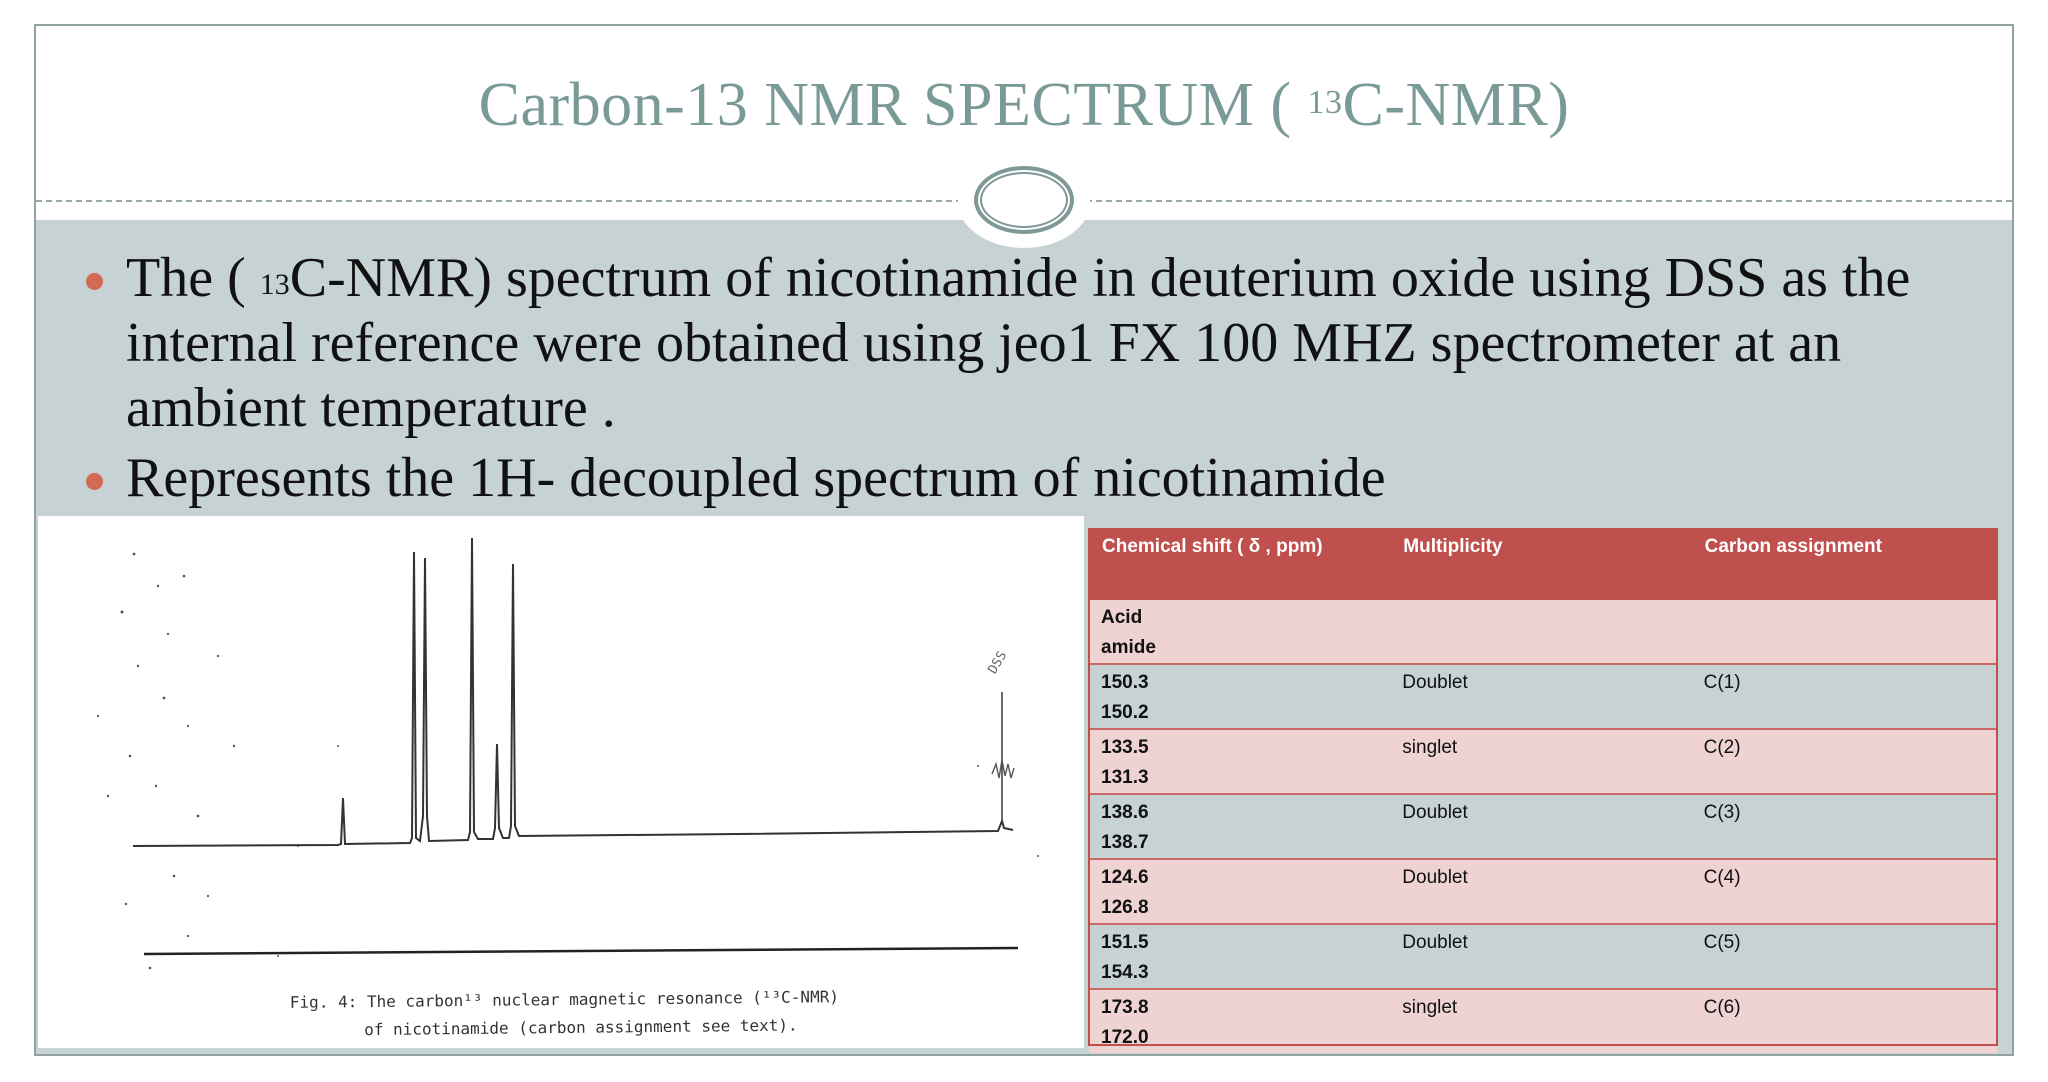  What do you see at coordinates (1240, 696) in the screenshot?
I see `shift-cell: 150.3 150.2` at bounding box center [1240, 696].